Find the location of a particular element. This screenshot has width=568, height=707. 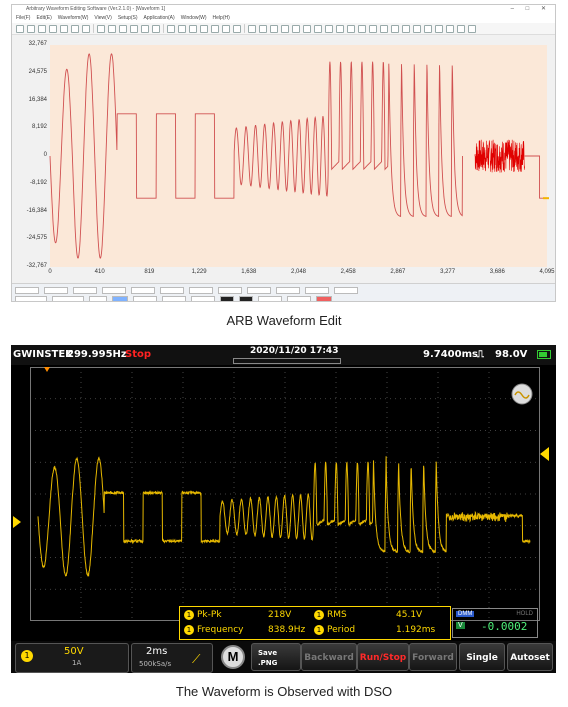

menu-item: Setup(S) is located at coordinates (127, 18).